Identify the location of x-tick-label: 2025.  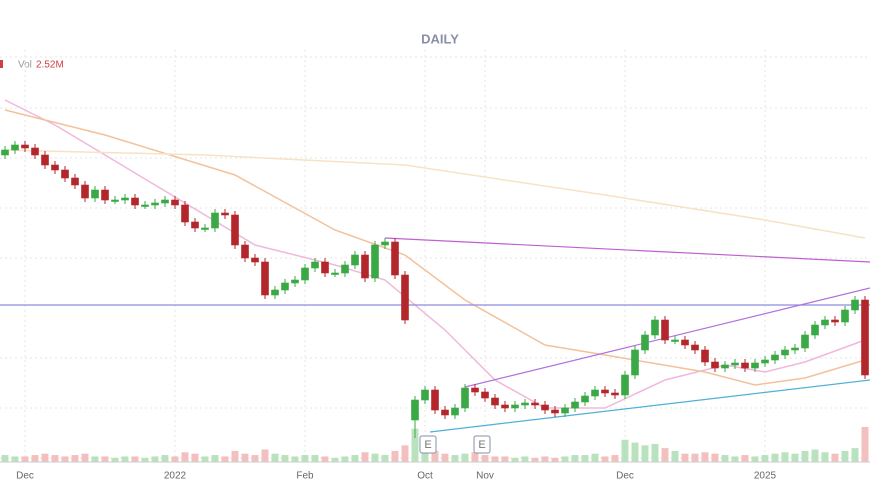
(765, 476).